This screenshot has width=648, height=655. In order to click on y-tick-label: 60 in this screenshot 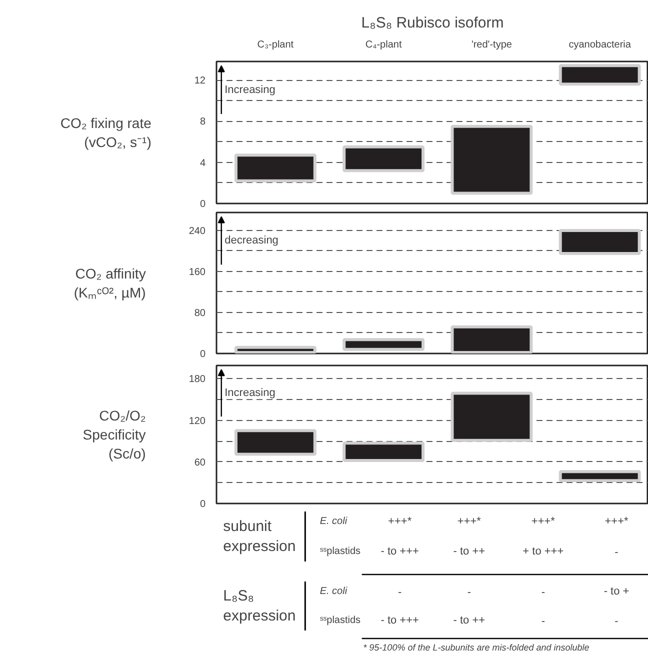, I will do `click(200, 462)`.